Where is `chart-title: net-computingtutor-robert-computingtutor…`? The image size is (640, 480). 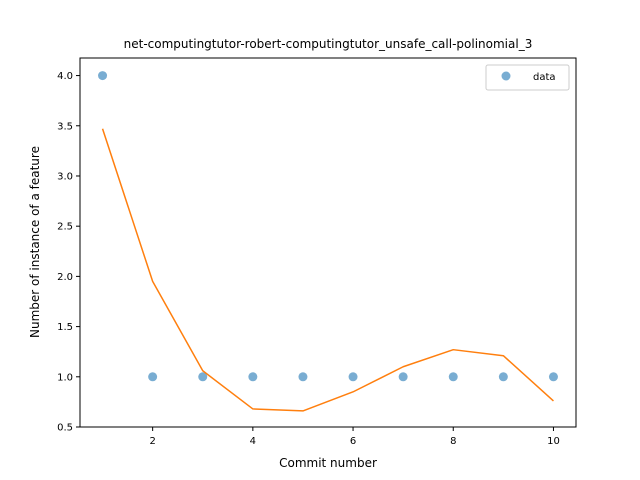 chart-title: net-computingtutor-robert-computingtutor… is located at coordinates (328, 44).